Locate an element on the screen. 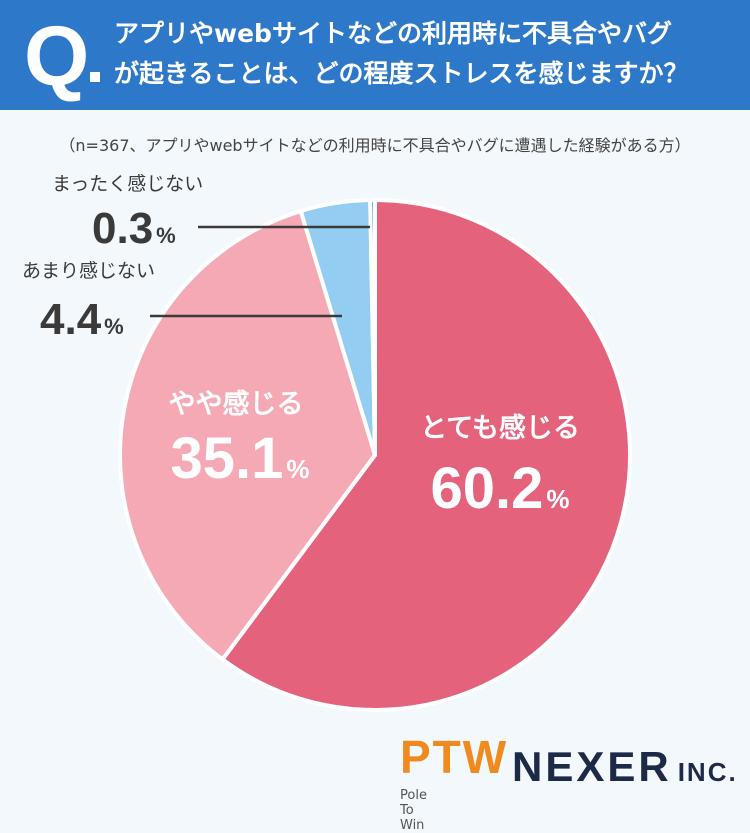 The image size is (750, 833). question-line-1: アプリやwebサイトなどの利用時に不具合やバグ is located at coordinates (393, 33).